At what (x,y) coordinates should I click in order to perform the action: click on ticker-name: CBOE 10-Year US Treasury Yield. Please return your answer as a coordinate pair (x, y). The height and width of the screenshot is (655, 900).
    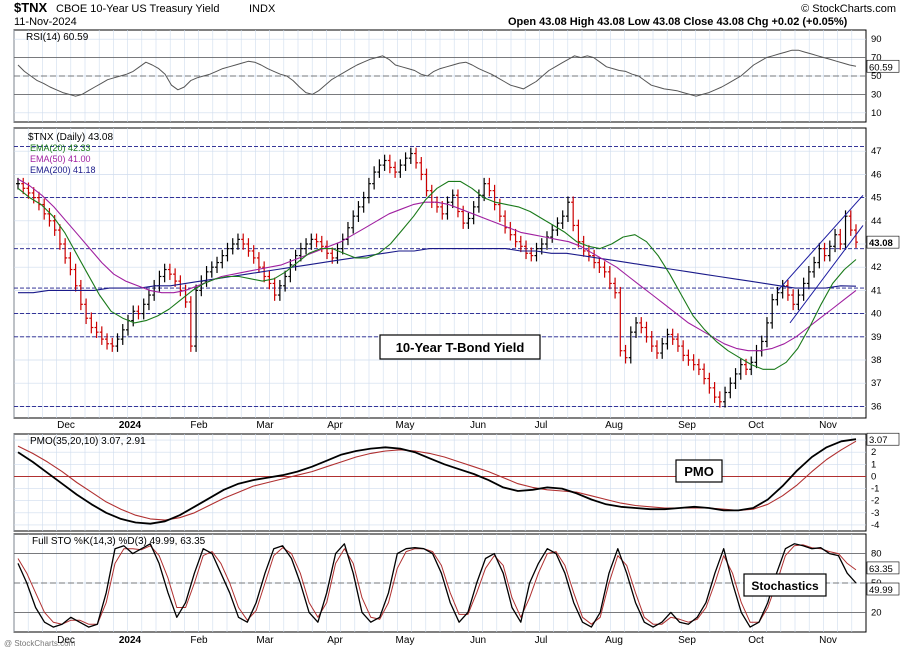
    Looking at the image, I should click on (137, 9).